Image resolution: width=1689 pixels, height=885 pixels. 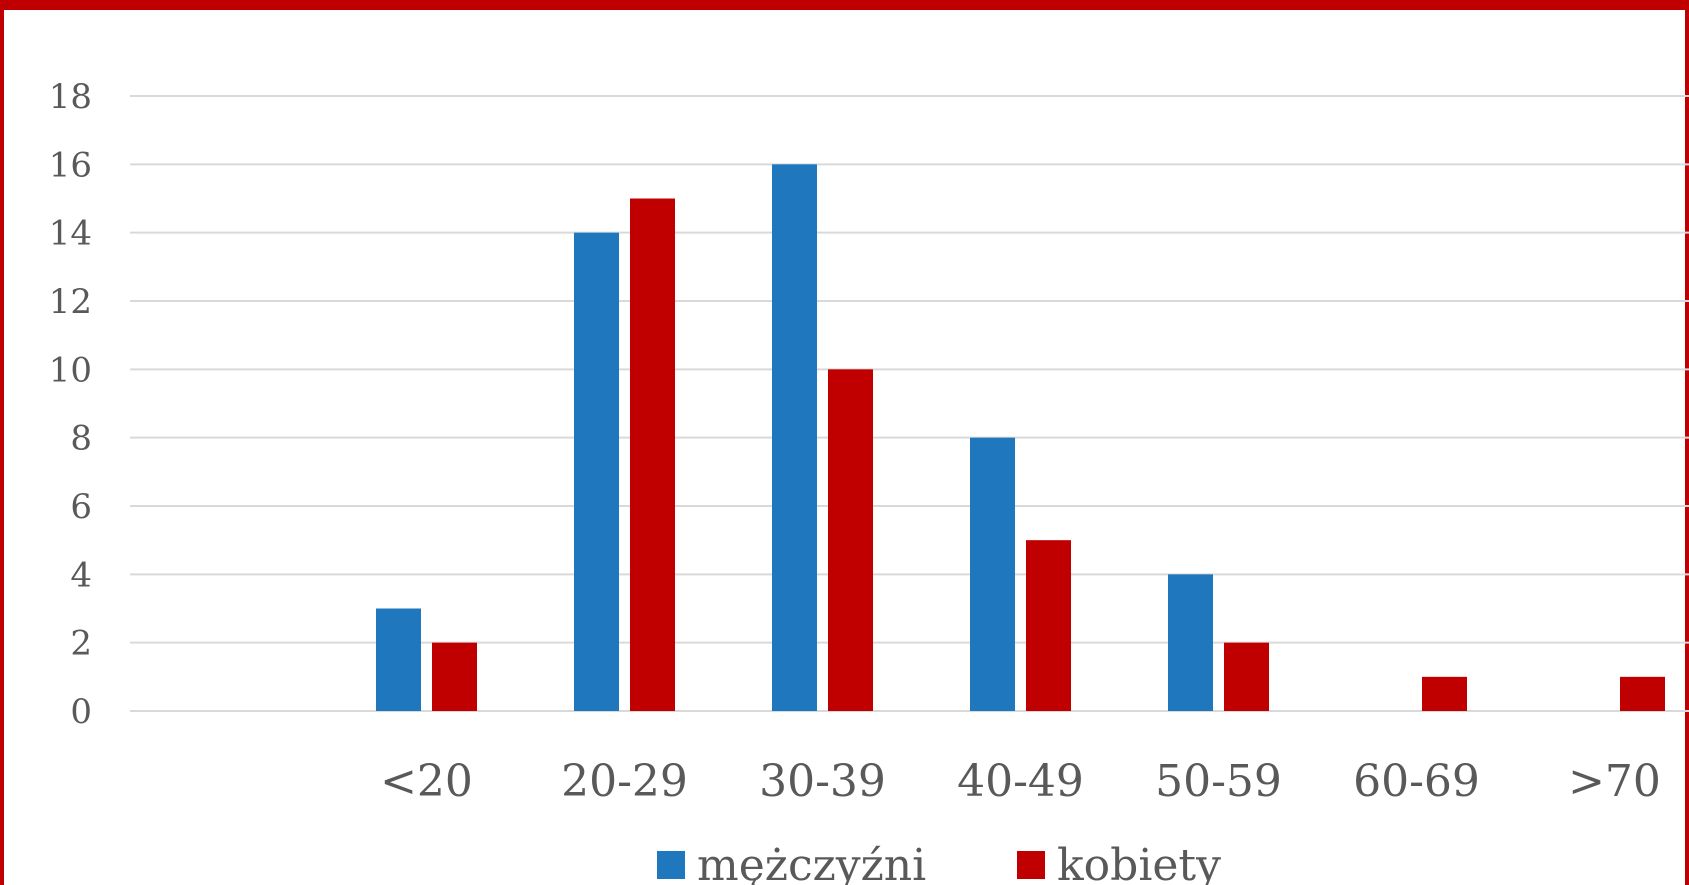 What do you see at coordinates (70, 370) in the screenshot?
I see `y-tick-label: 10` at bounding box center [70, 370].